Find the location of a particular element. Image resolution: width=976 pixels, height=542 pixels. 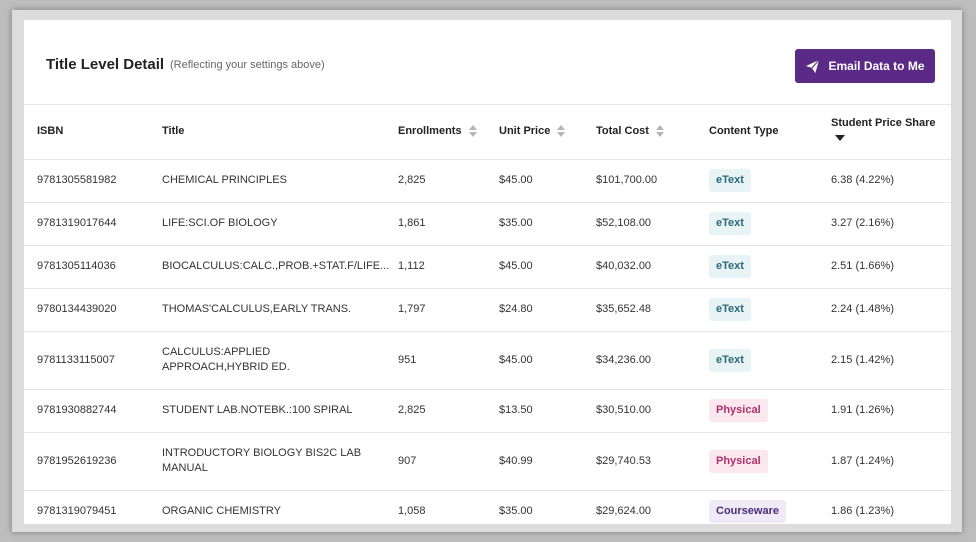

cell-content-type: Courseware is located at coordinates (757, 507).